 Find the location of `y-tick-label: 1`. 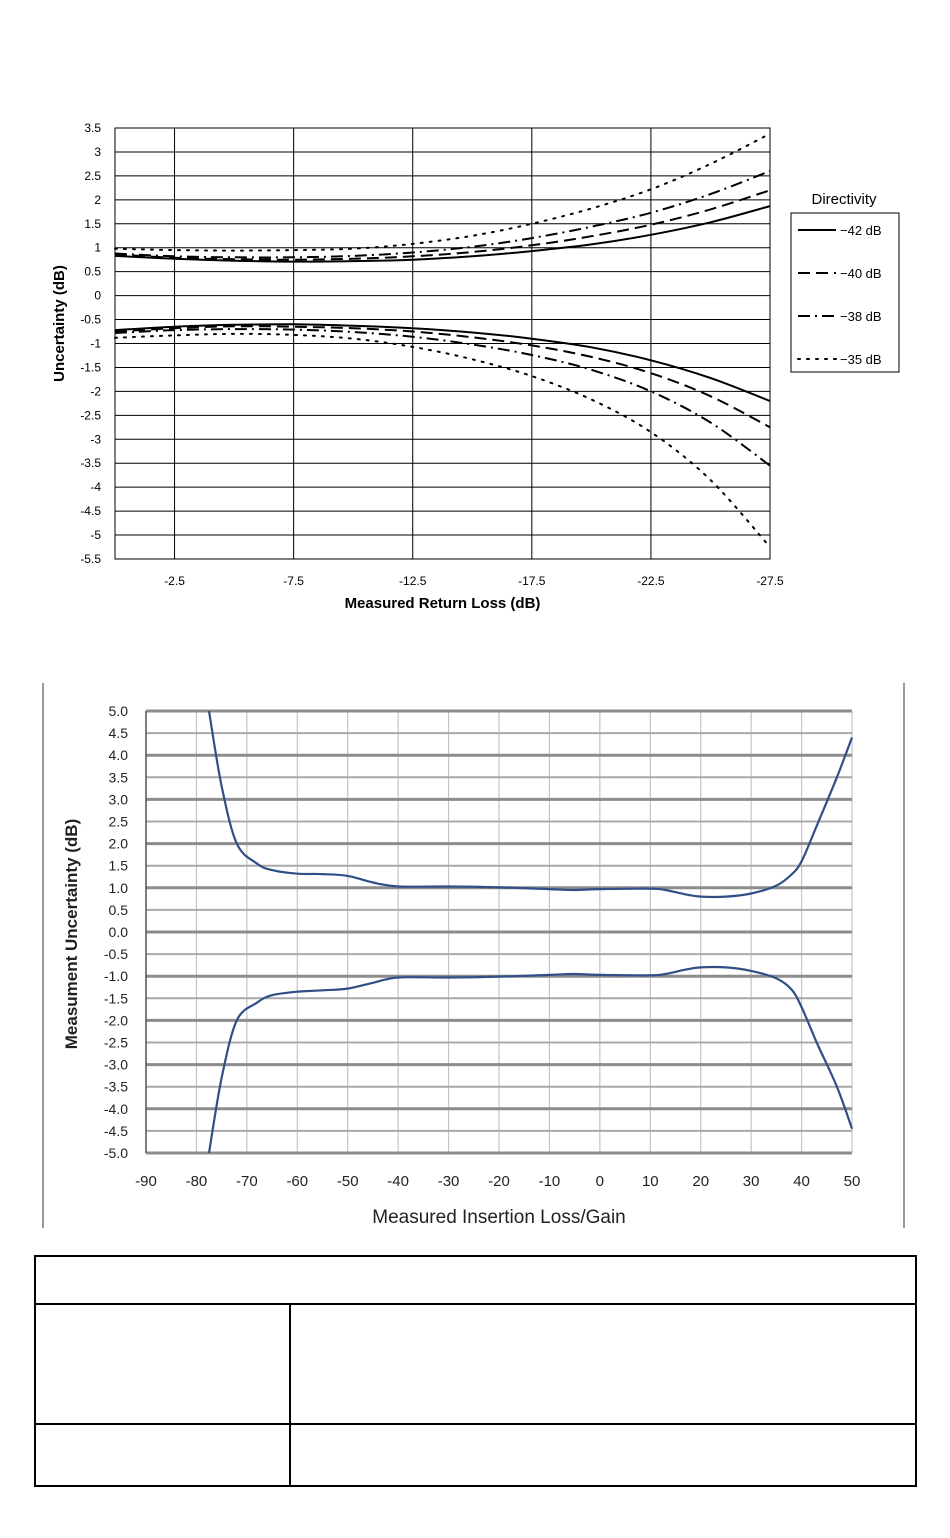

y-tick-label: 1 is located at coordinates (97, 248).